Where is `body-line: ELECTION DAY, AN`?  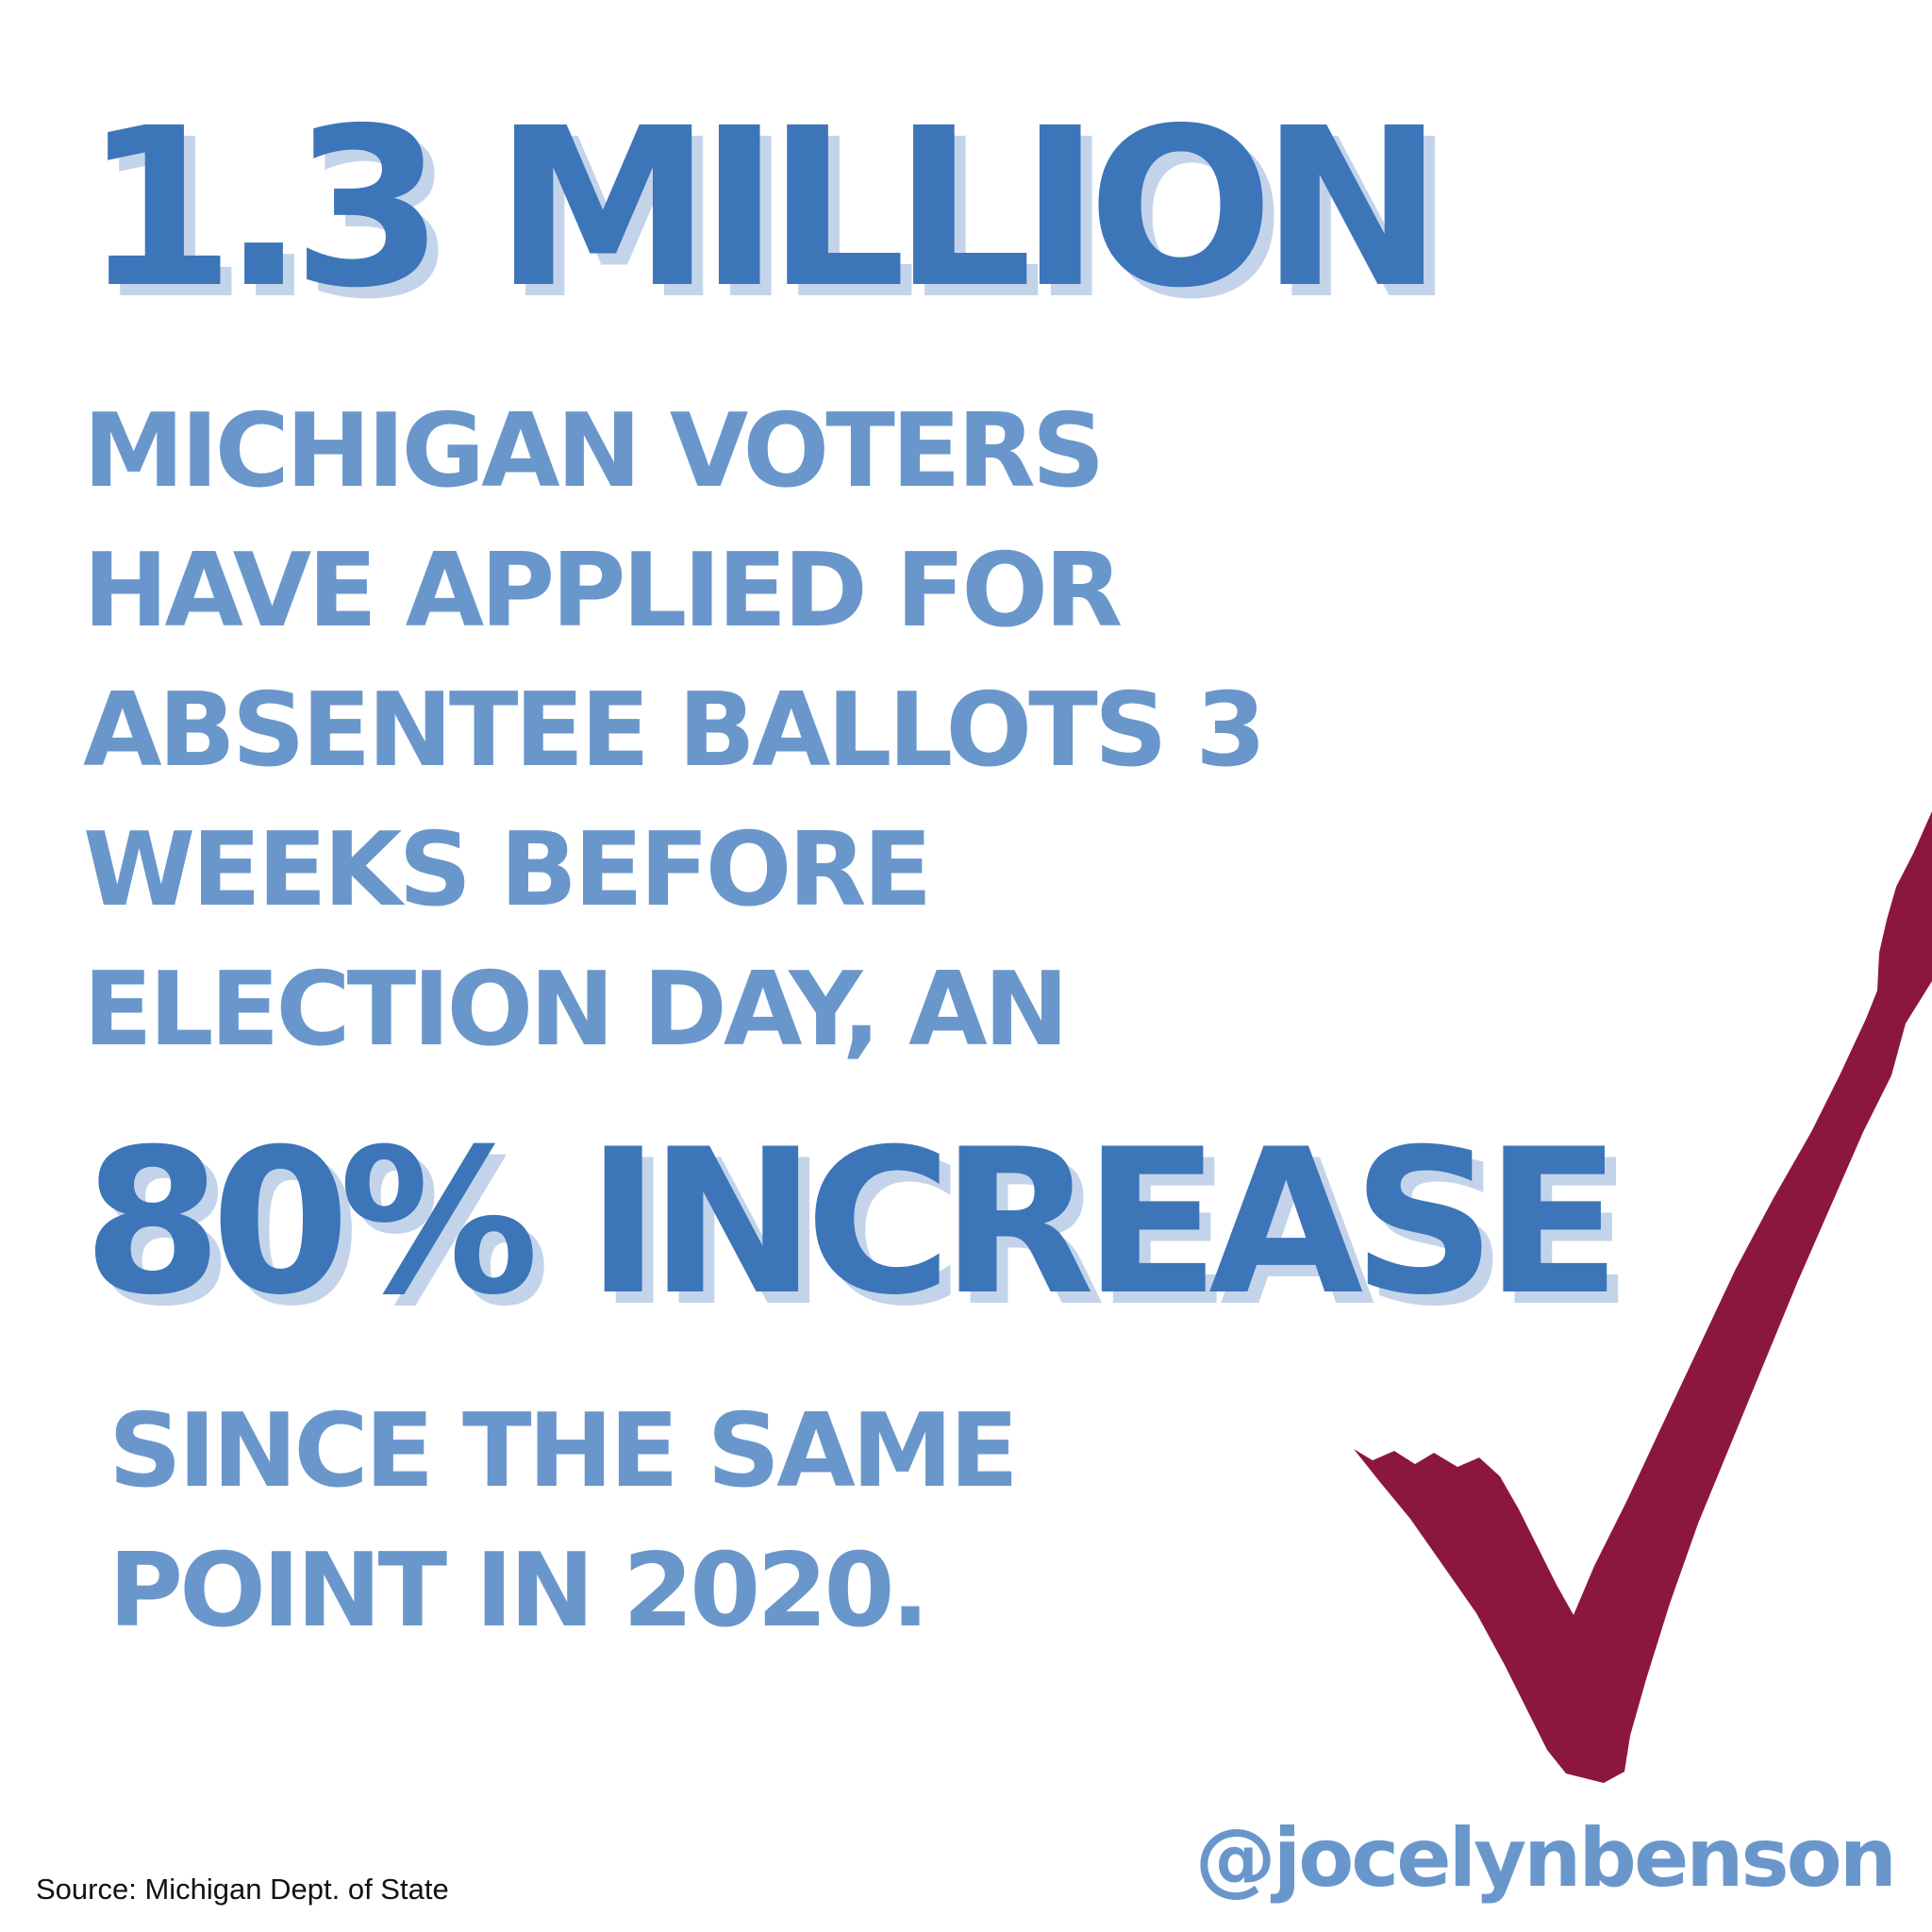
body-line: ELECTION DAY, AN is located at coordinates (576, 1010).